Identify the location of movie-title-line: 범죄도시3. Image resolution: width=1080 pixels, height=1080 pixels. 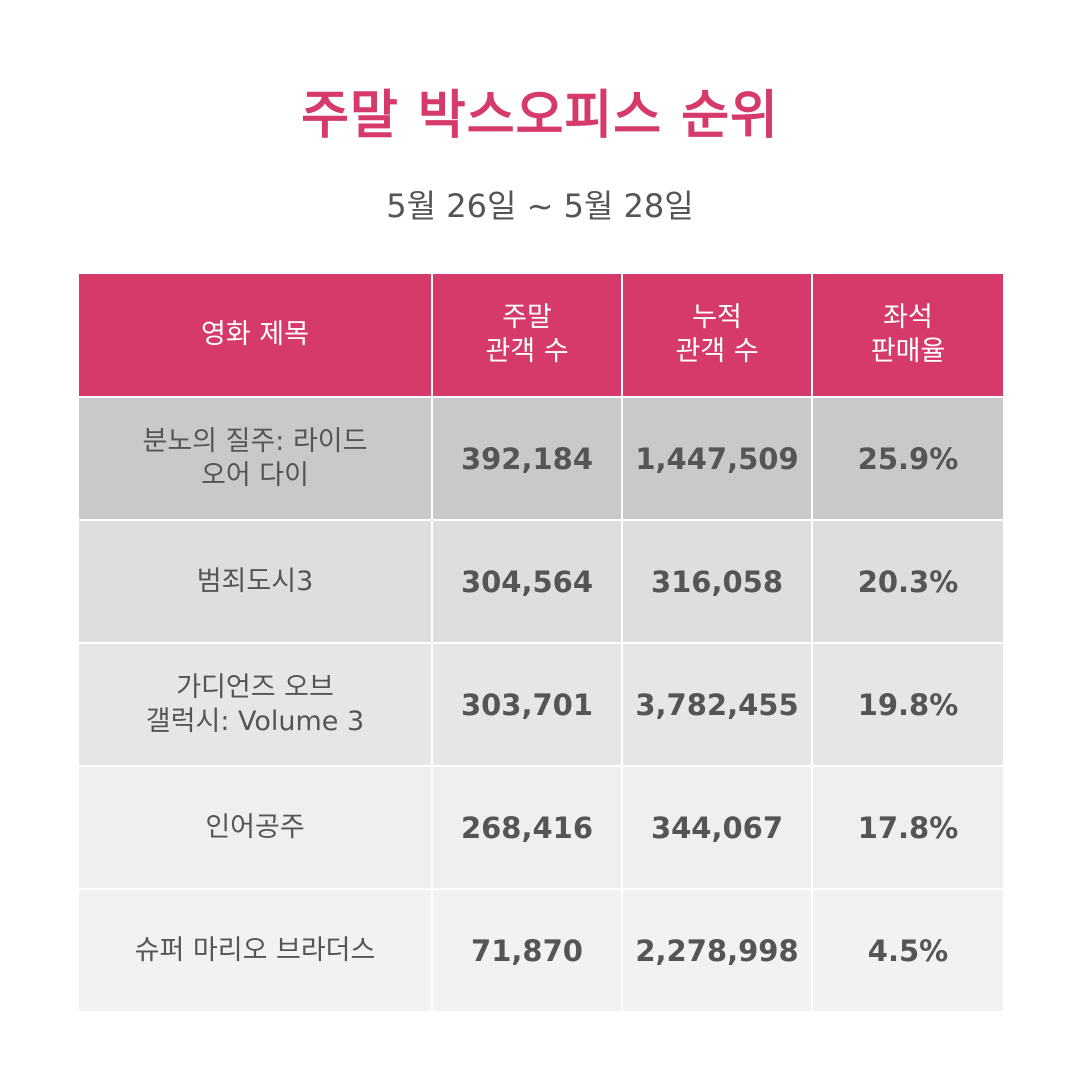
(255, 581).